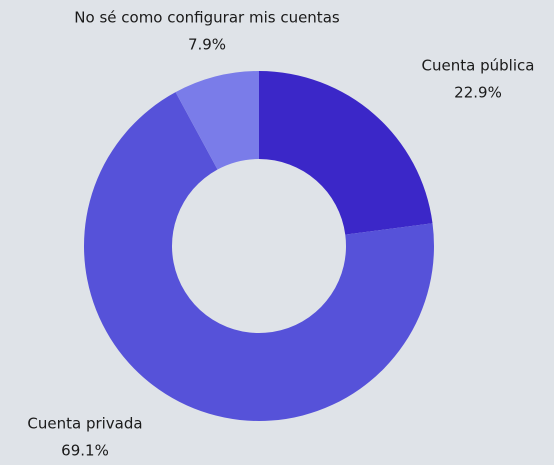 The image size is (554, 465). Describe the element at coordinates (84, 424) in the screenshot. I see `slice-label: Cuenta privada` at that location.